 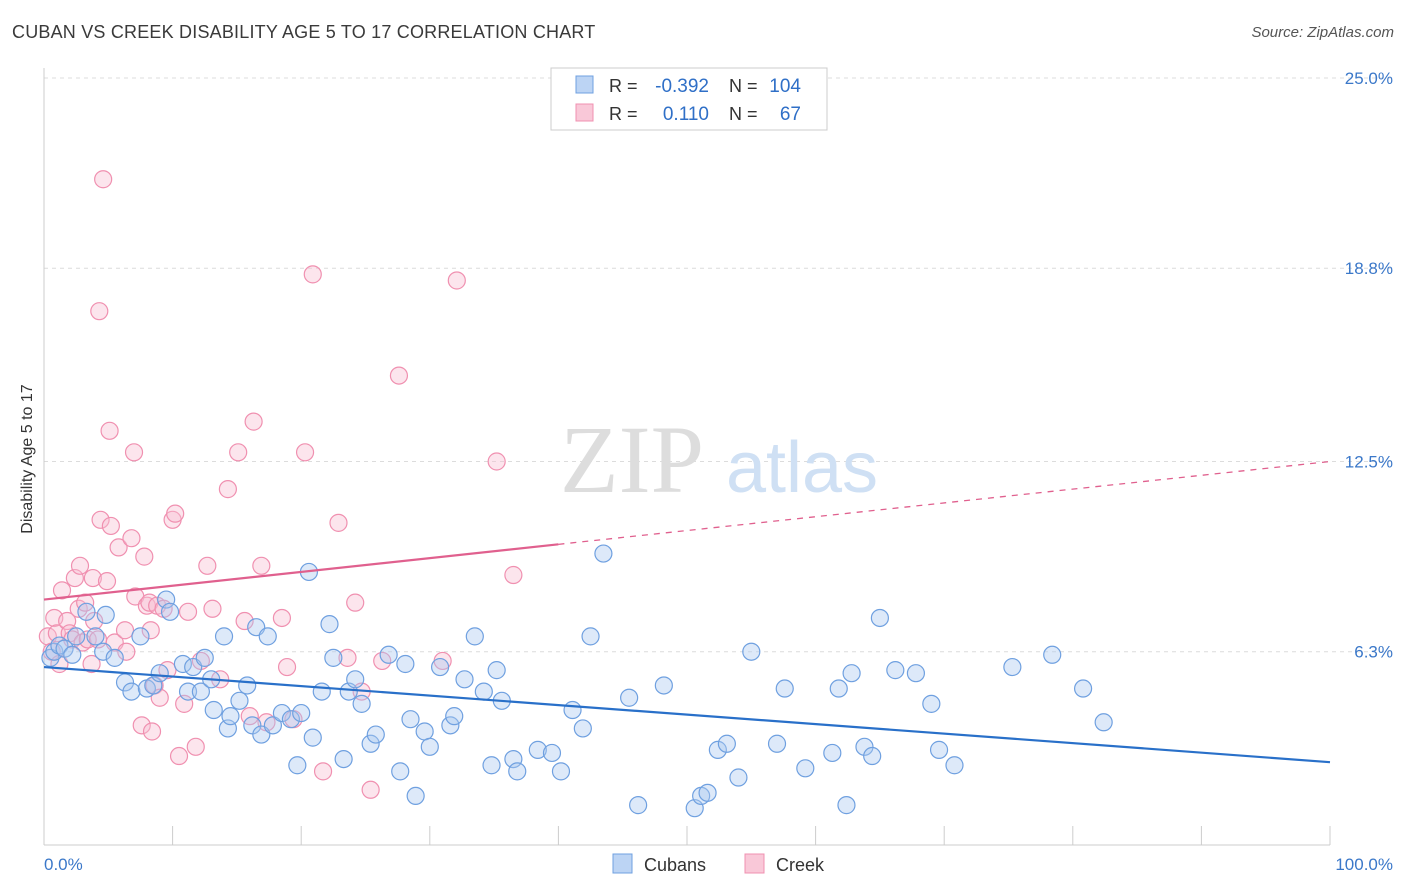 I want to click on legend-swatch-cubans, so click(x=622, y=863).